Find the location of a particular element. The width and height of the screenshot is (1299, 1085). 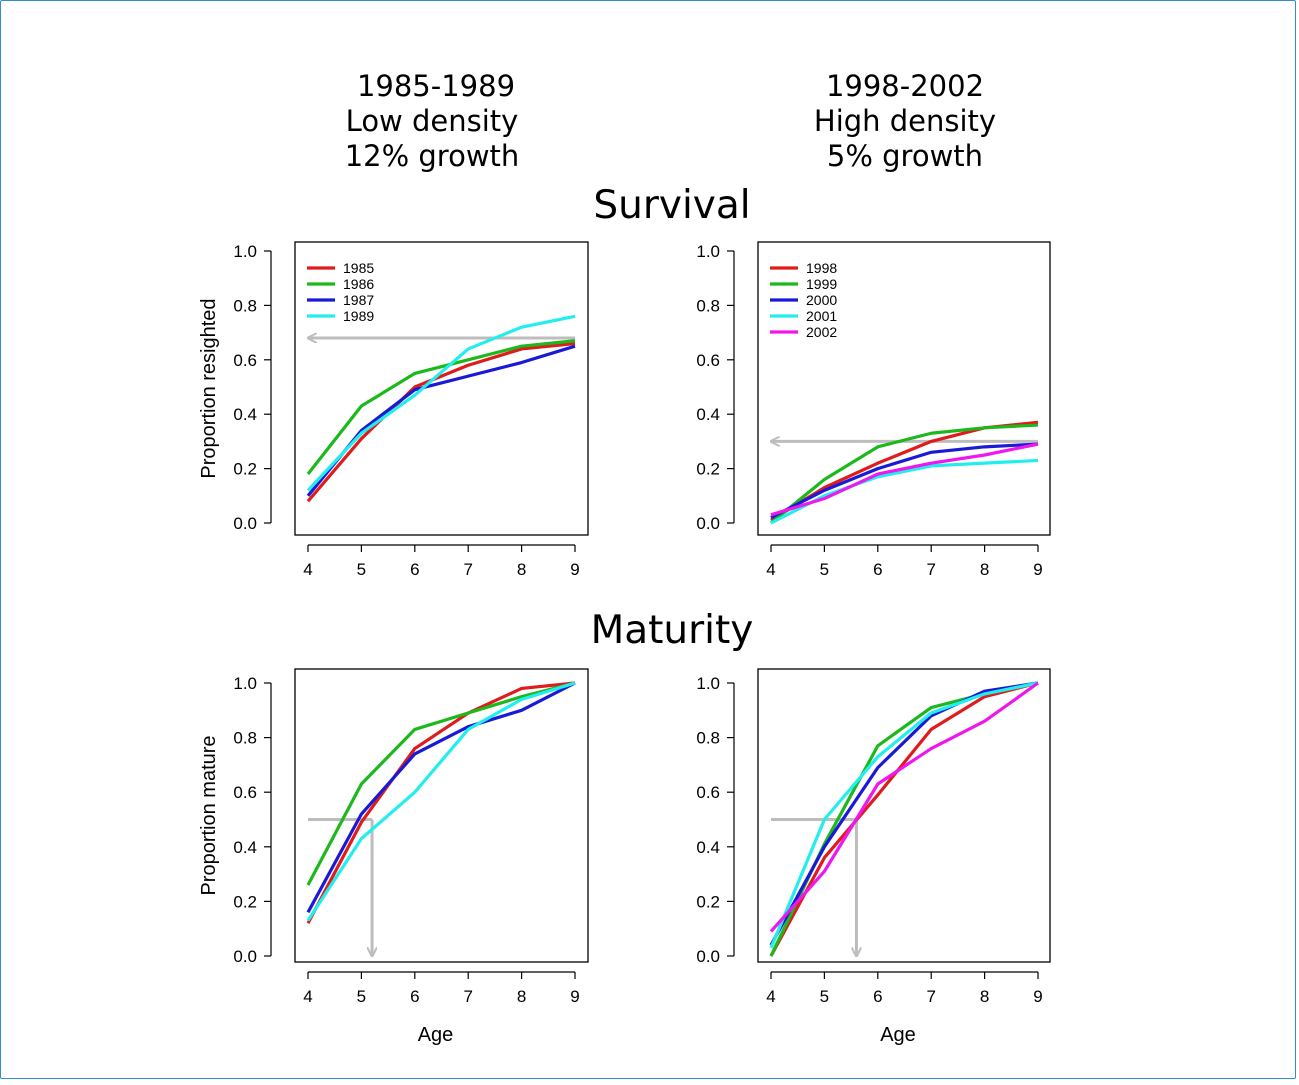

section-title-maturity: Maturity is located at coordinates (672, 630).